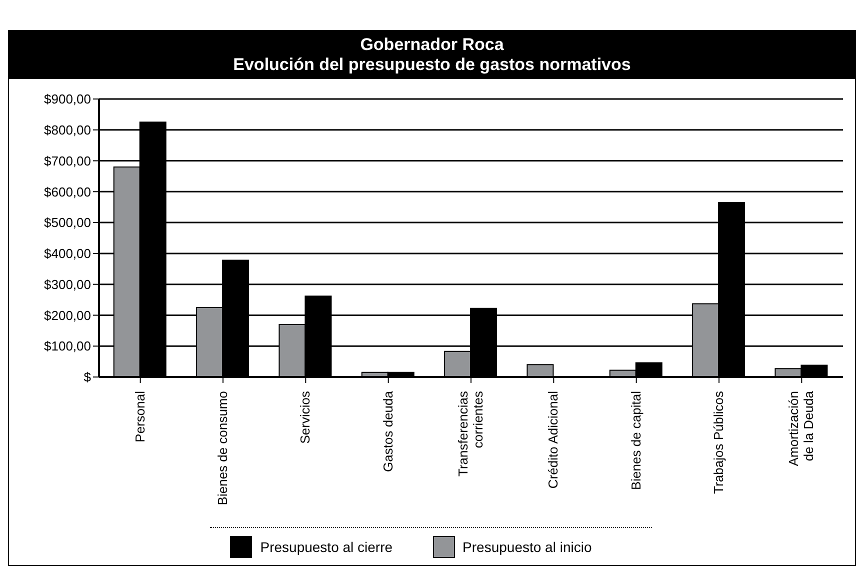 This screenshot has height=574, width=864. I want to click on legend-label: Presupuesto al inicio, so click(527, 547).